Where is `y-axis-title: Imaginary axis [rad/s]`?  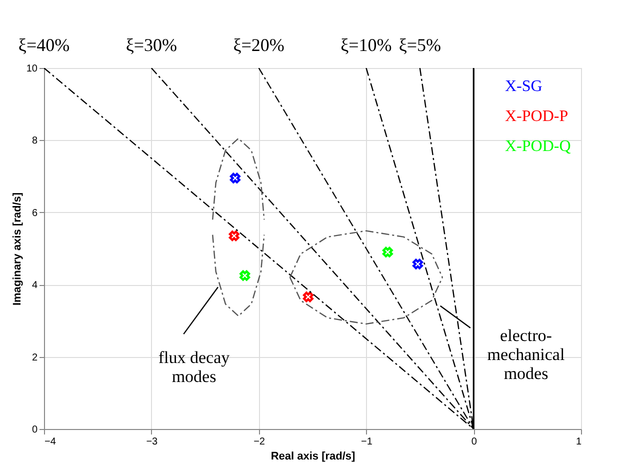
y-axis-title: Imaginary axis [rad/s] is located at coordinates (17, 249).